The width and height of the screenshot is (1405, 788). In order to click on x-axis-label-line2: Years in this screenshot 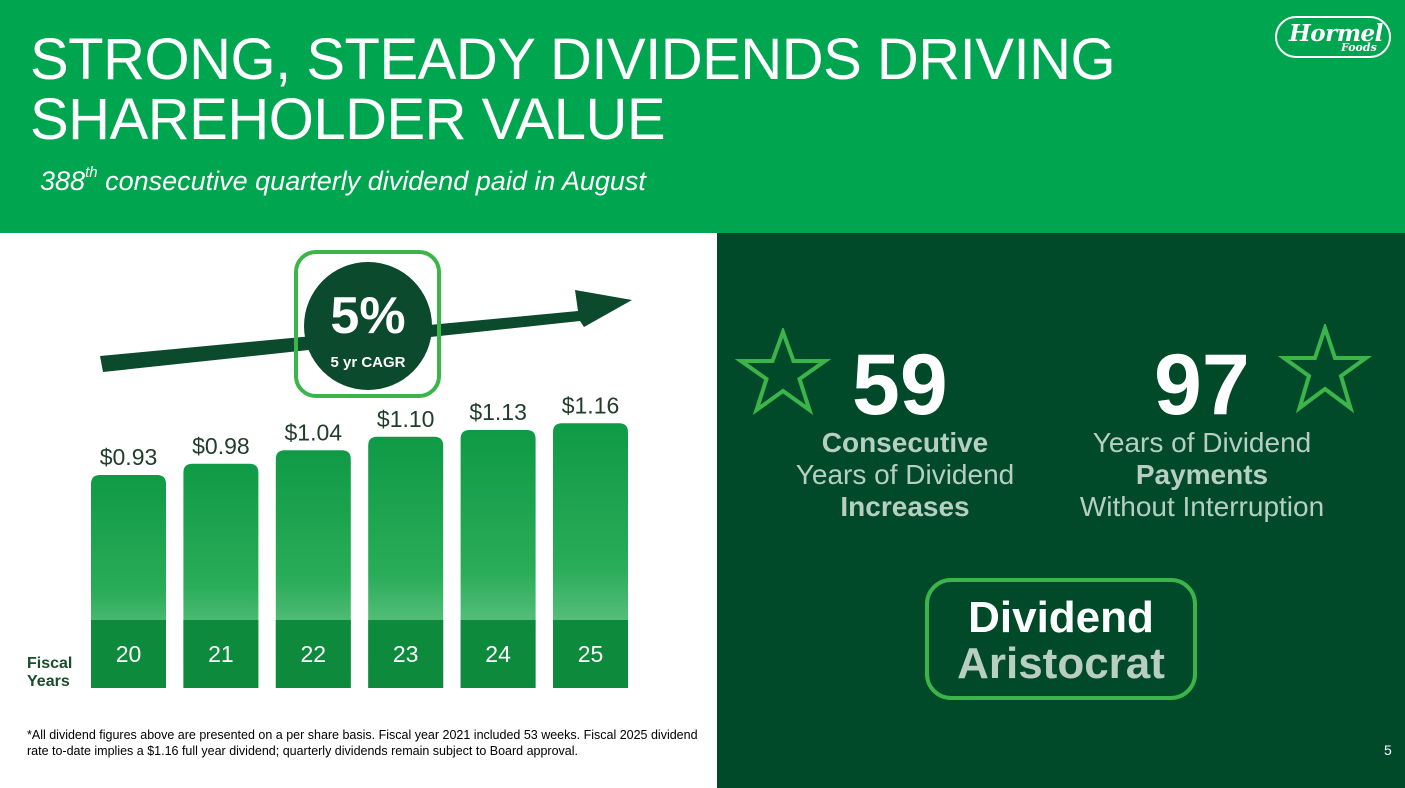, I will do `click(48, 681)`.